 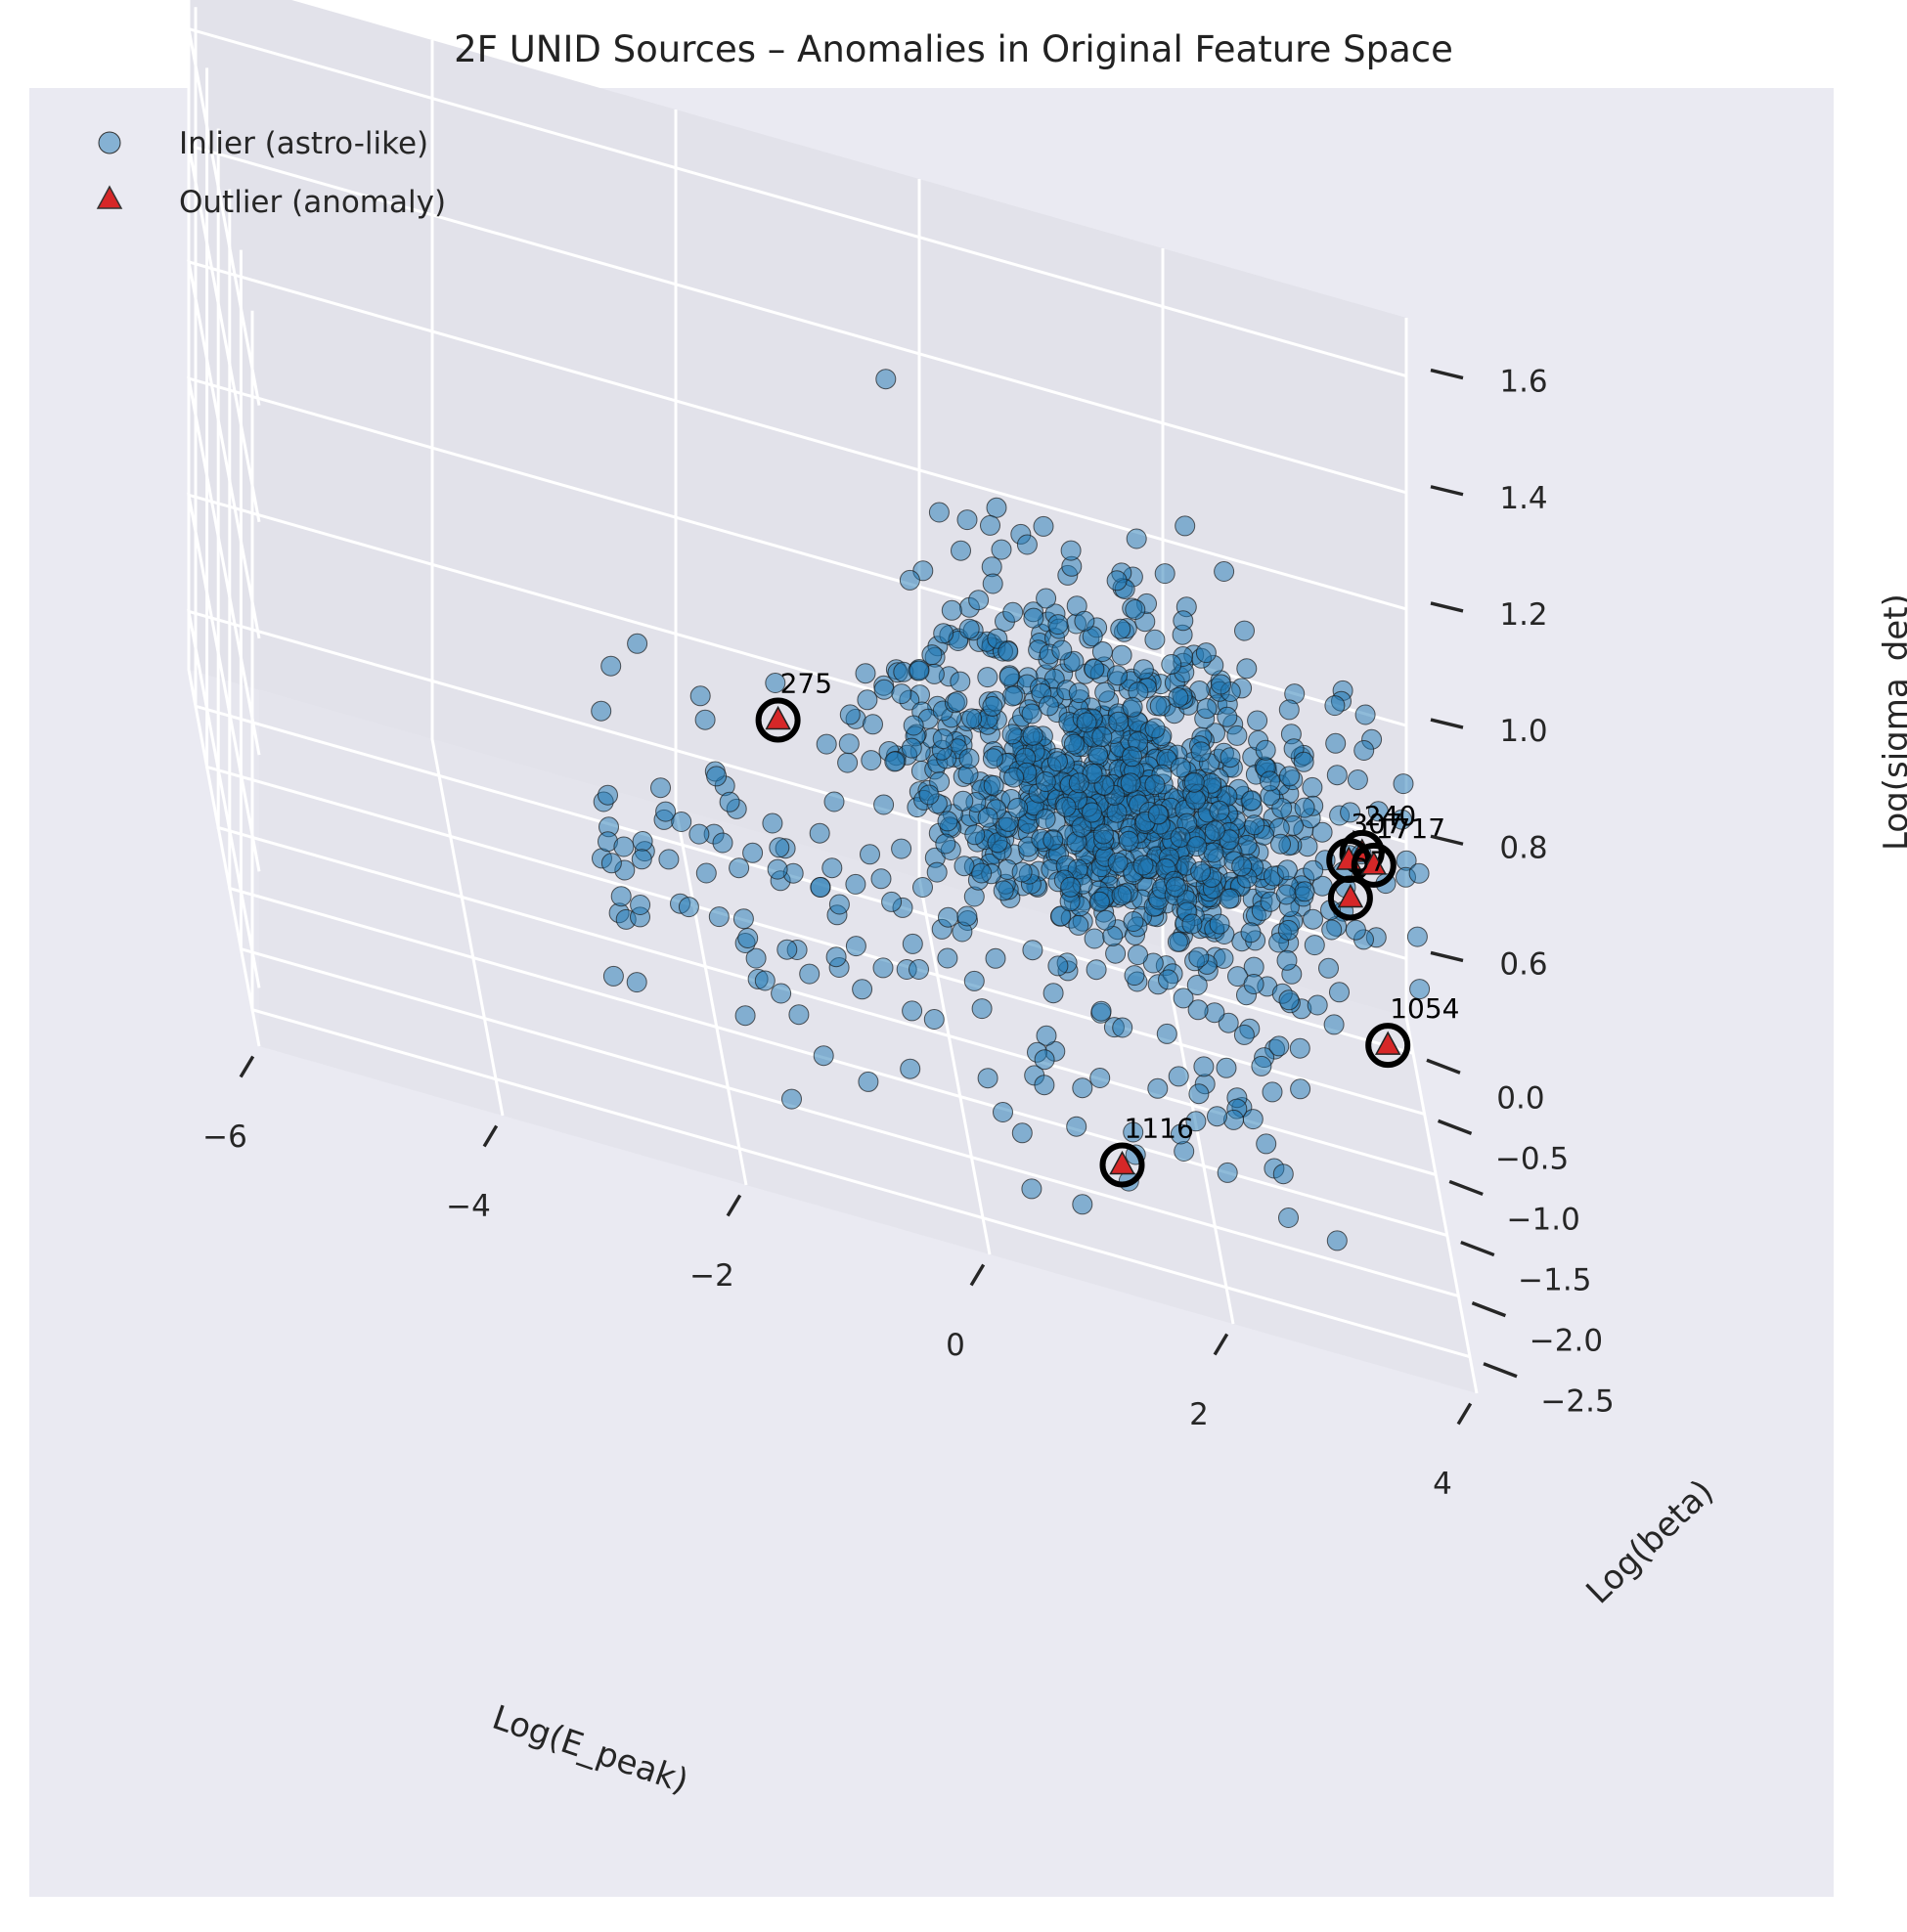 What do you see at coordinates (1199, 1414) in the screenshot?
I see `x-tick-label: 2` at bounding box center [1199, 1414].